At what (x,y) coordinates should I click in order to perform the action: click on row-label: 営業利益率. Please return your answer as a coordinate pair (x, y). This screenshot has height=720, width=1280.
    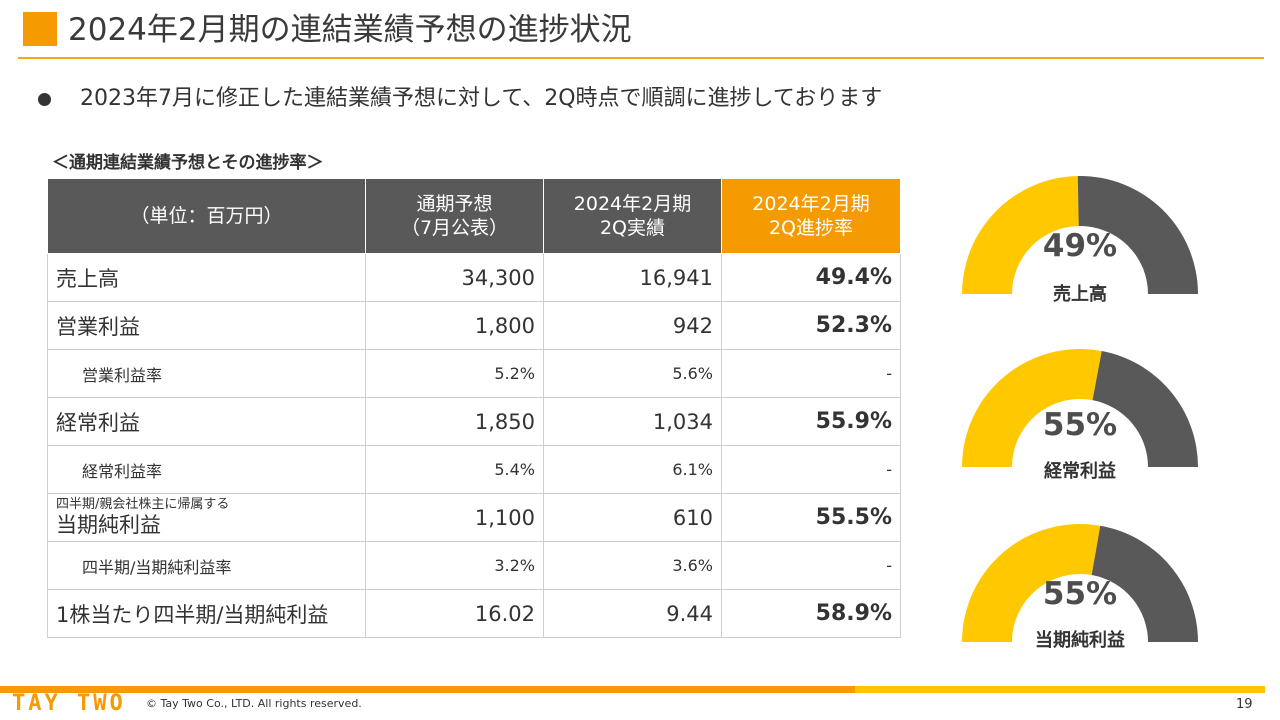
    Looking at the image, I should click on (206, 373).